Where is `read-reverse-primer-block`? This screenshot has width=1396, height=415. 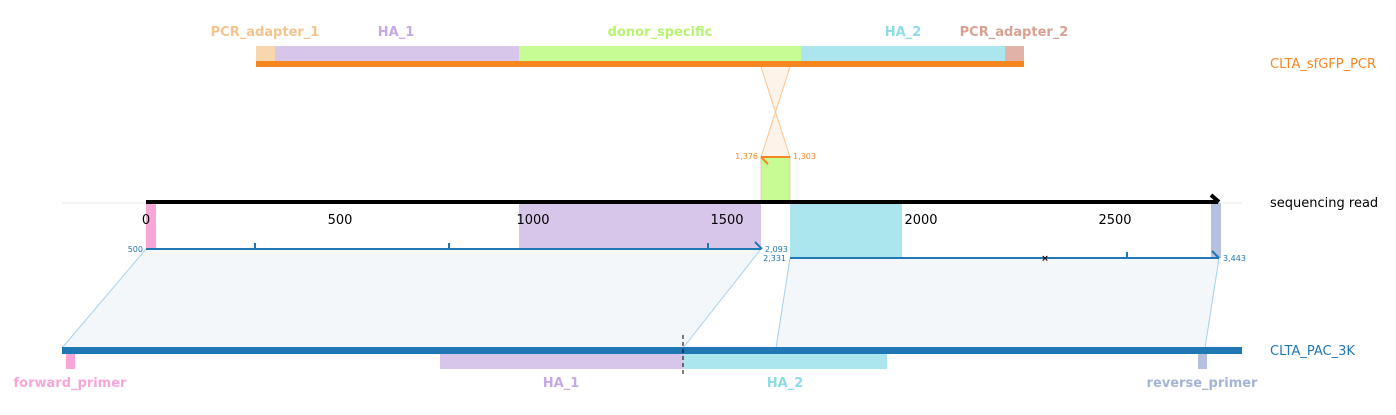
read-reverse-primer-block is located at coordinates (1216, 230).